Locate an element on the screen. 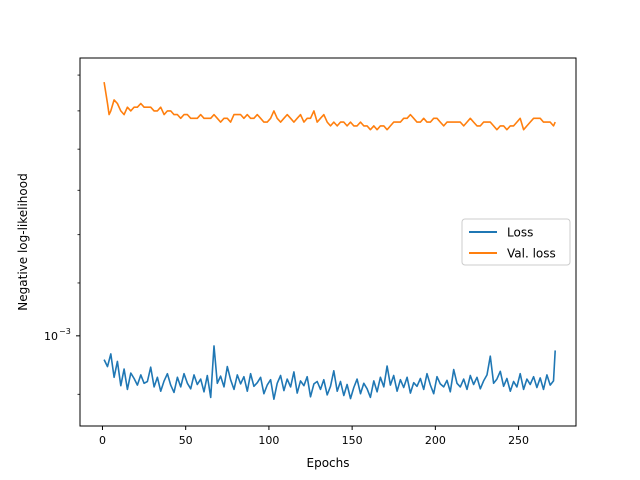  legend: Loss Val. loss is located at coordinates (516, 242).